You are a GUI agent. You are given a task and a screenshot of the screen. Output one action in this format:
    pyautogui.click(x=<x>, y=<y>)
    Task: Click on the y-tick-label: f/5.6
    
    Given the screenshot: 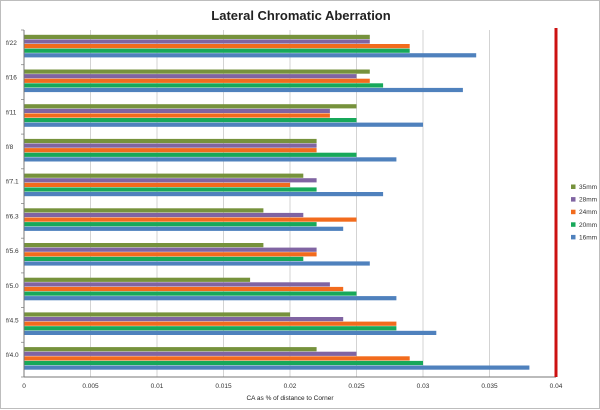 What is the action you would take?
    pyautogui.click(x=12, y=251)
    